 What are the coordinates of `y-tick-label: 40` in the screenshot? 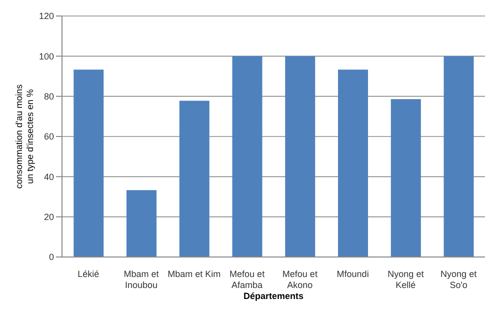 It's located at (49, 177).